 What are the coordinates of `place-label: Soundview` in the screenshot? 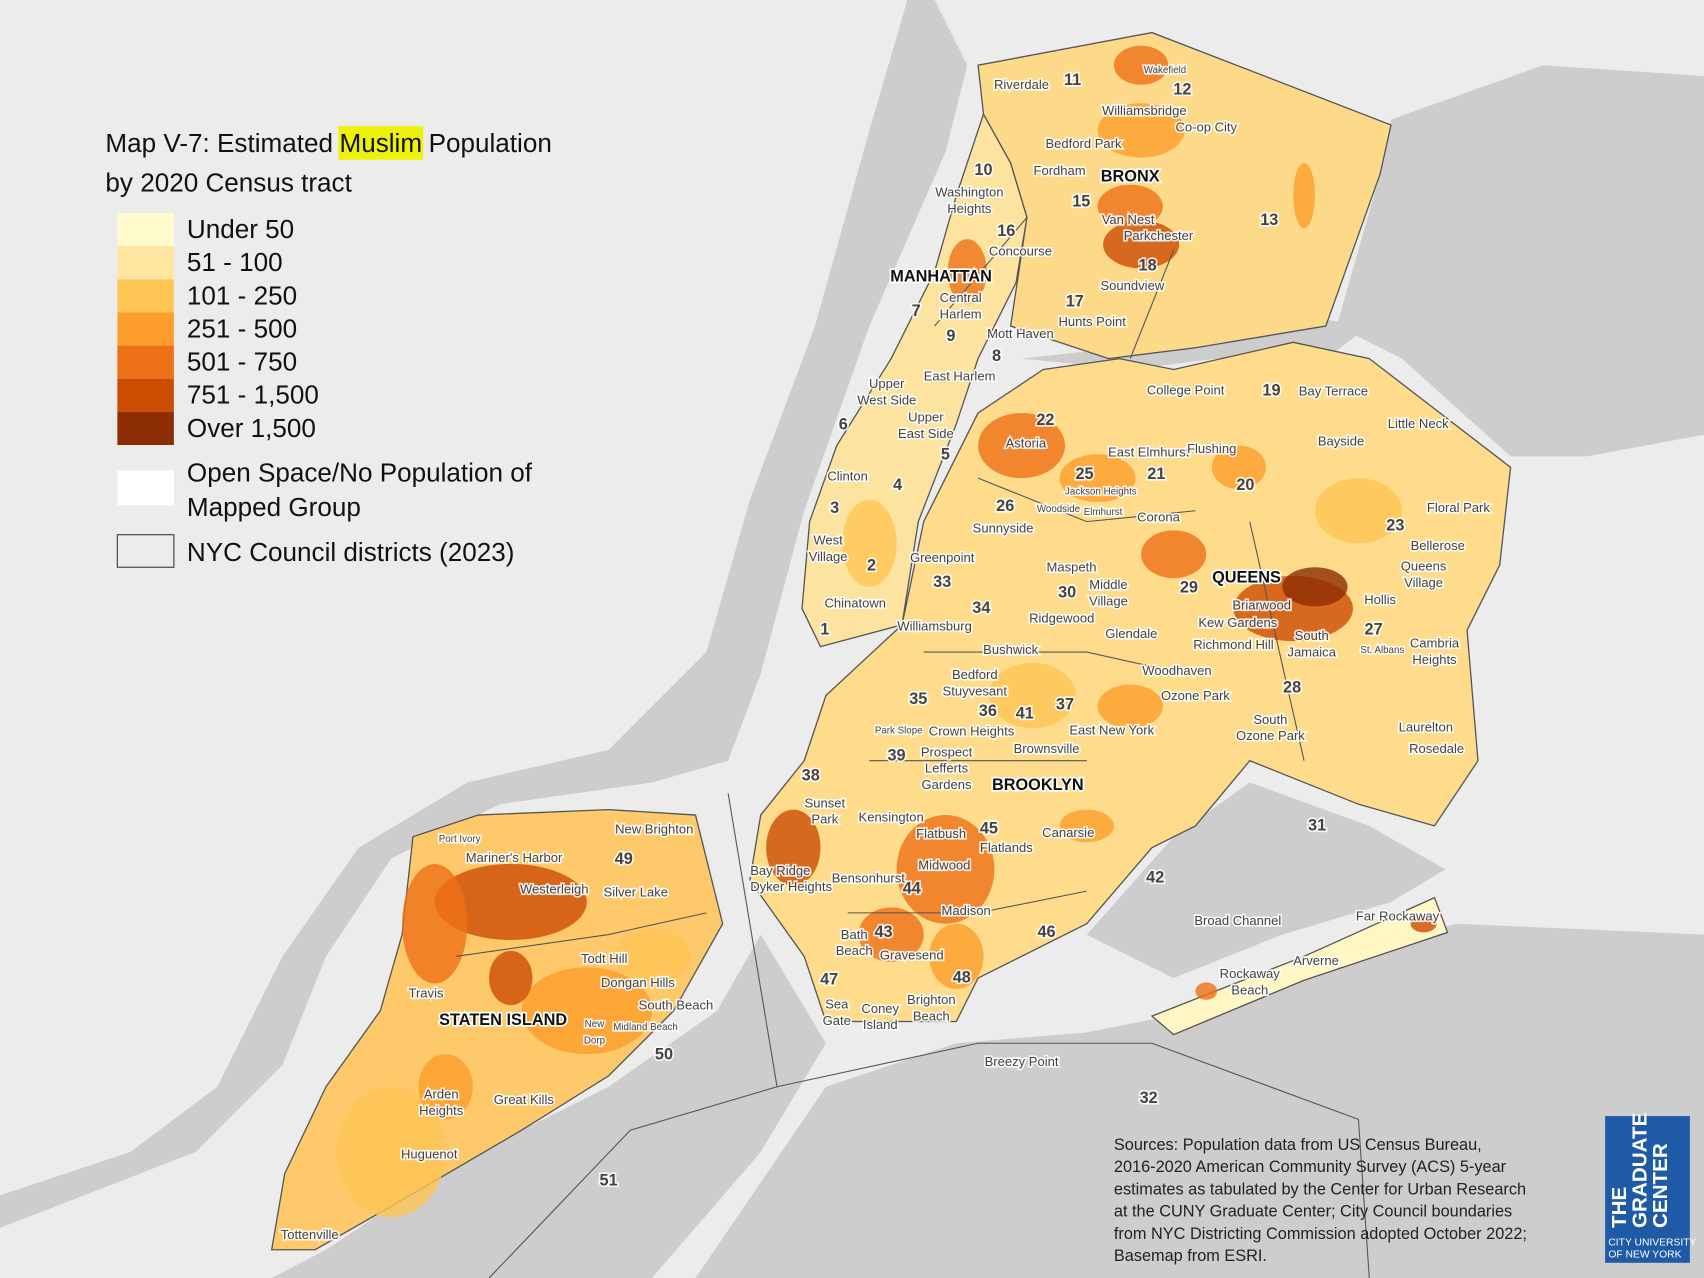 It's located at (1132, 285).